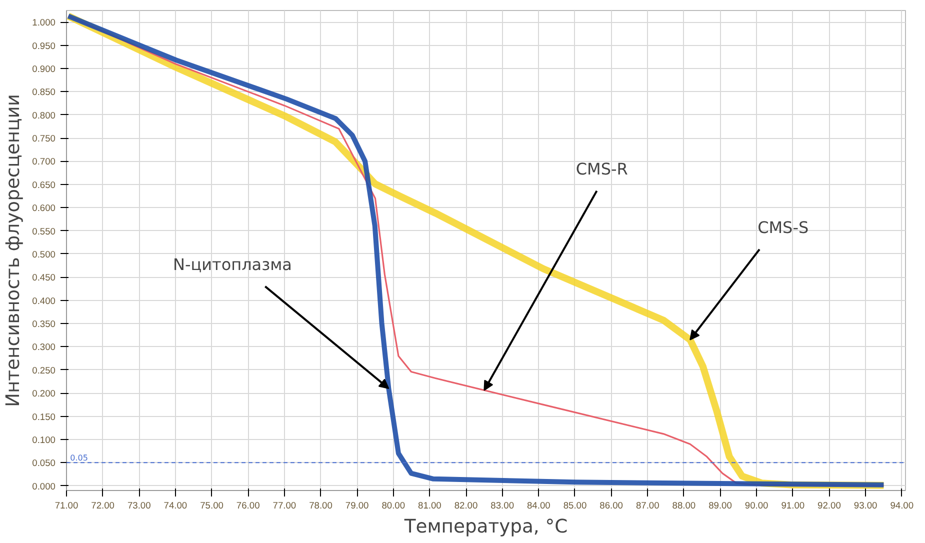 The height and width of the screenshot is (543, 925). What do you see at coordinates (829, 505) in the screenshot?
I see `x-tick-label: 92.00` at bounding box center [829, 505].